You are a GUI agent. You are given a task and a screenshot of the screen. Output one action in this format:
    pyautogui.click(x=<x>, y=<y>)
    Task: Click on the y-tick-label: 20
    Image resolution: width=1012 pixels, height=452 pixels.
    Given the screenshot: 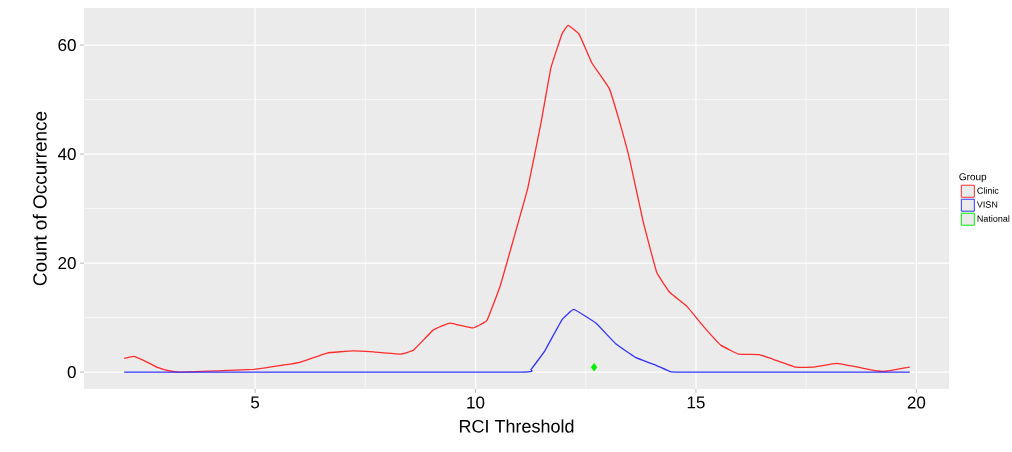 What is the action you would take?
    pyautogui.click(x=67, y=263)
    